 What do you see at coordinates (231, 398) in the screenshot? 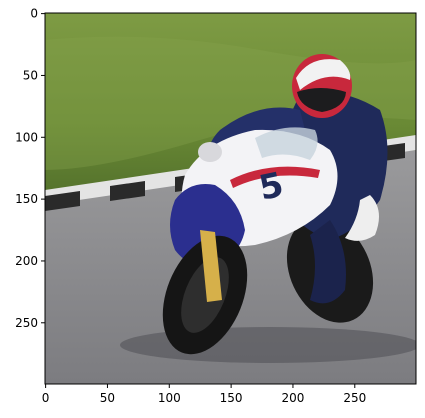
I see `x-tick-label: 150` at bounding box center [231, 398].